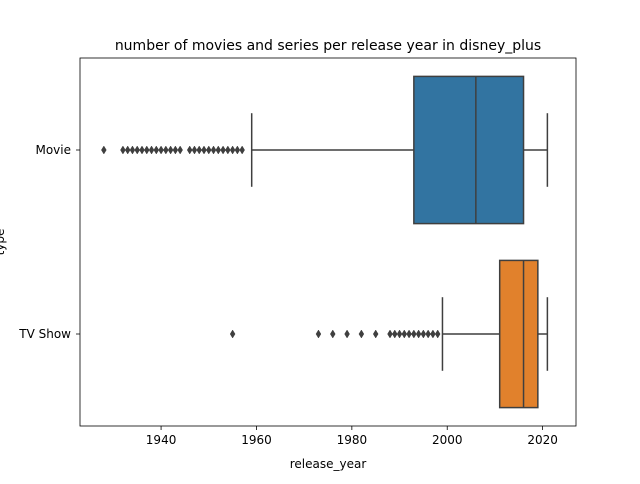 The width and height of the screenshot is (640, 484). I want to click on x-tick-label: 2020, so click(542, 440).